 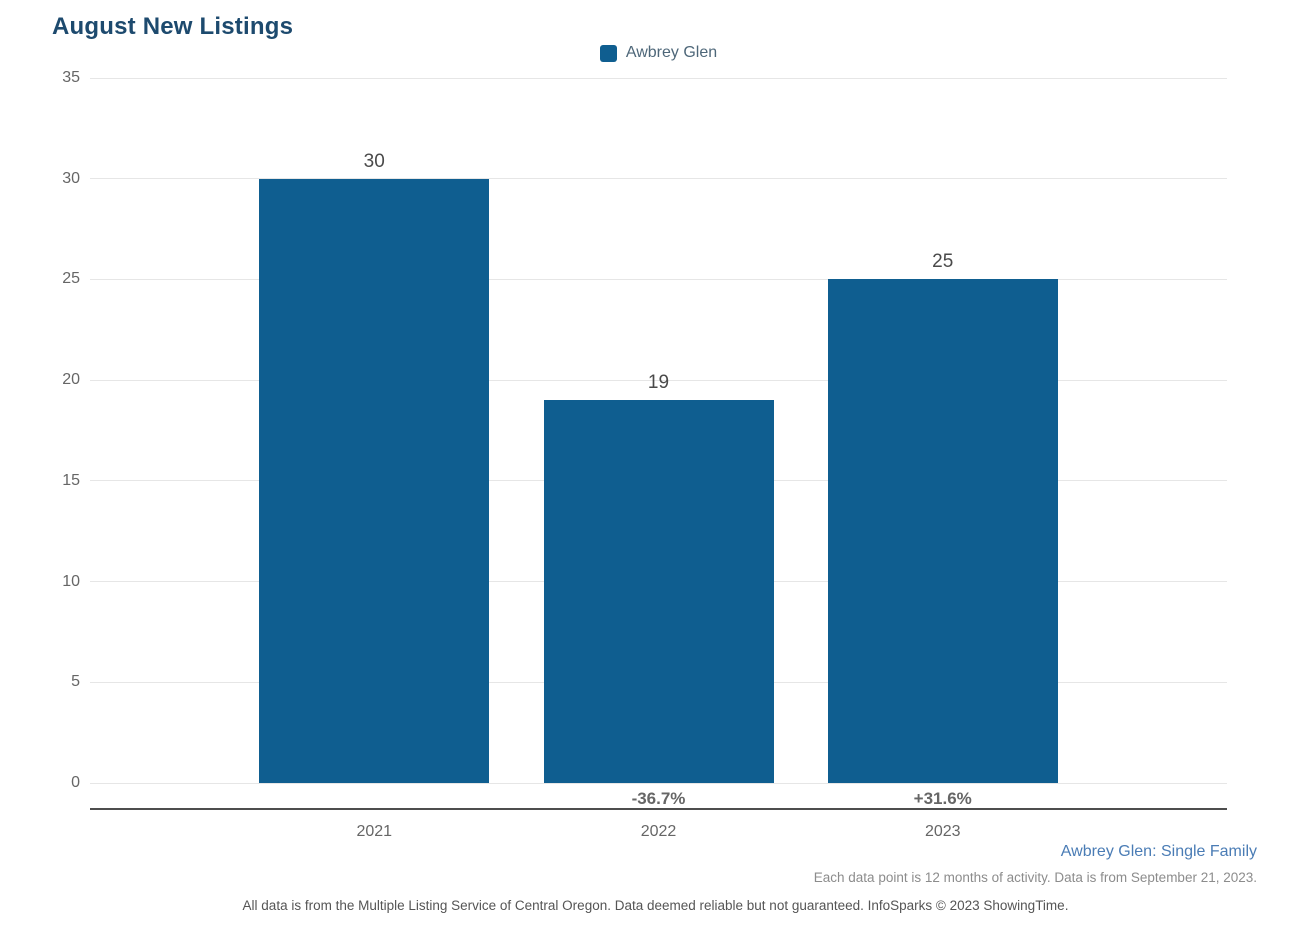 What do you see at coordinates (658, 798) in the screenshot?
I see `bar-change-label: -36.7%` at bounding box center [658, 798].